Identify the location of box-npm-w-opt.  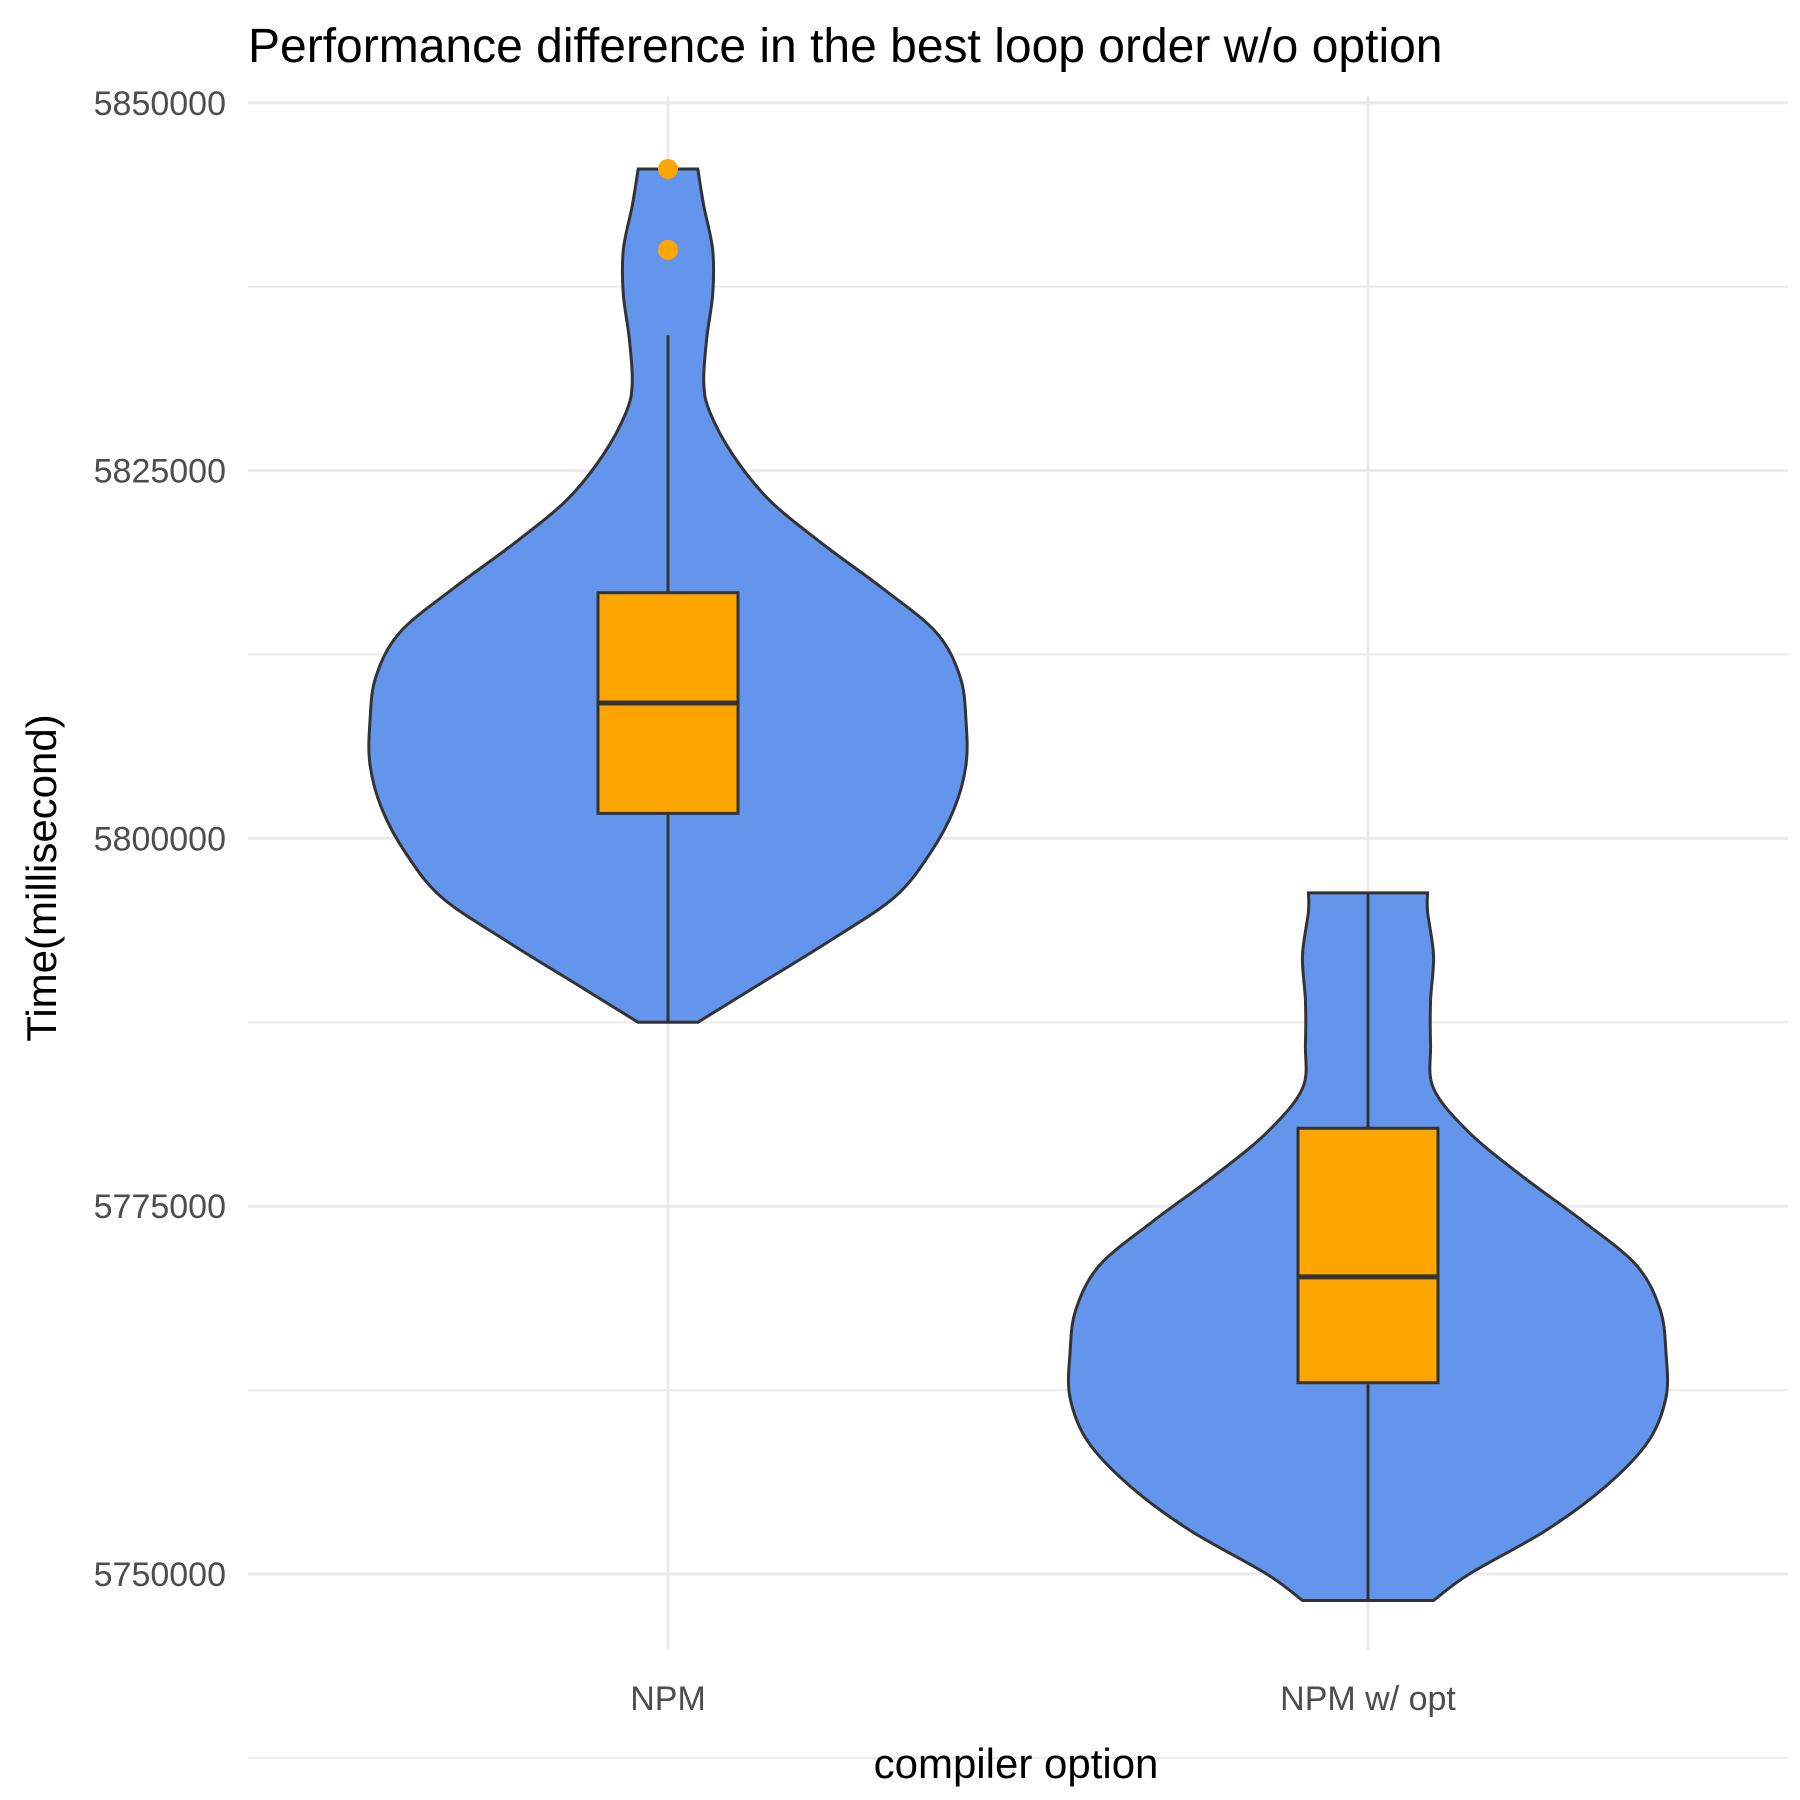
(1368, 1255).